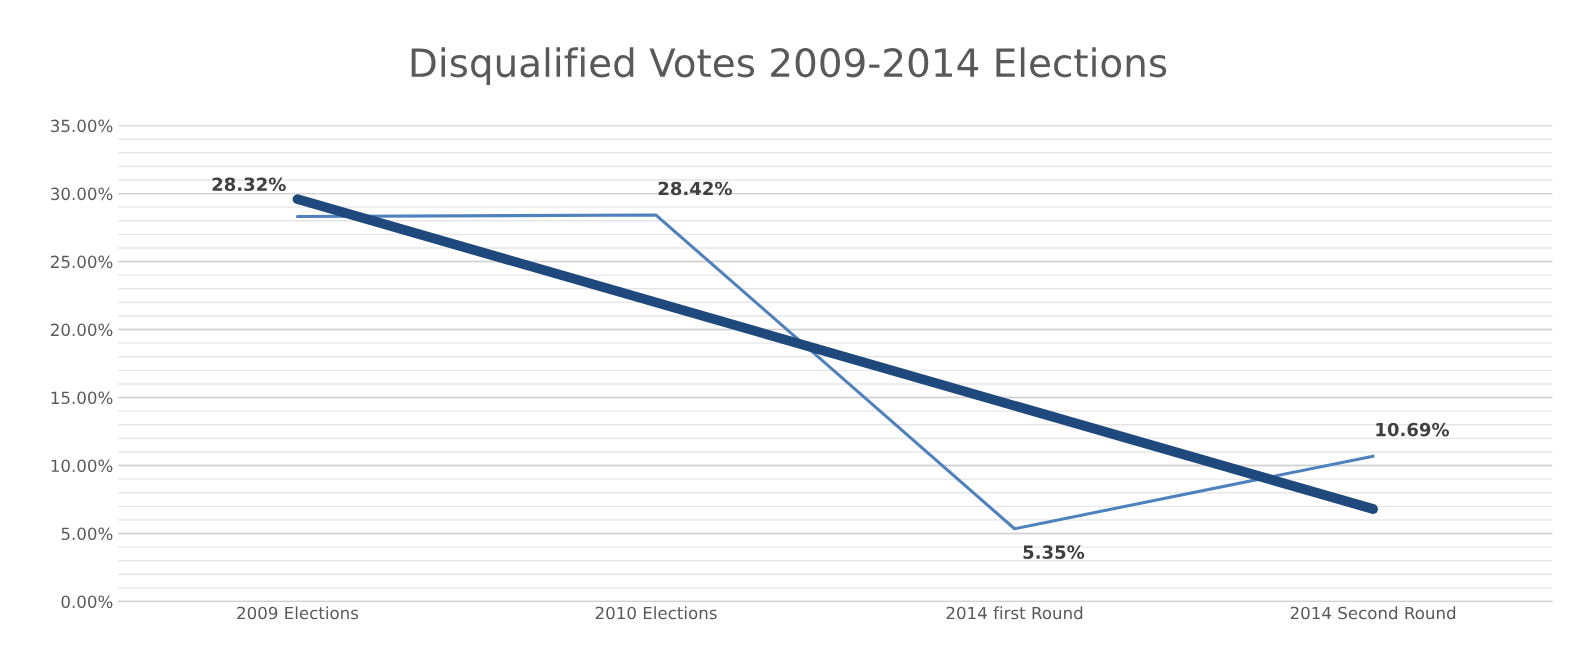 This screenshot has width=1576, height=661. What do you see at coordinates (82, 466) in the screenshot?
I see `y-tick-label: 10.00%` at bounding box center [82, 466].